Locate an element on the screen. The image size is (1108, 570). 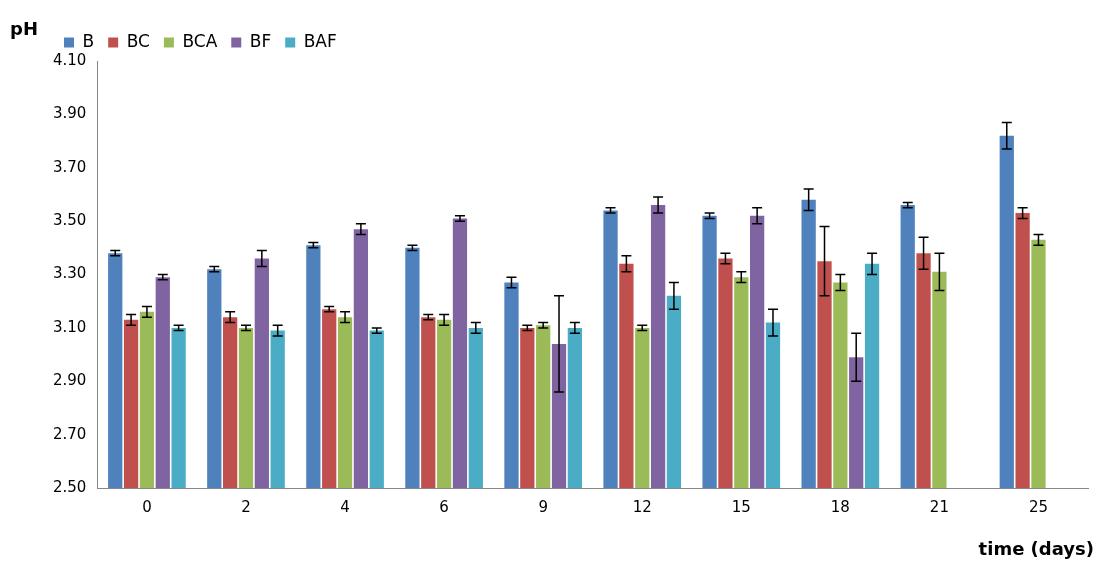
y-tick-label: 4.10 is located at coordinates (69, 59).